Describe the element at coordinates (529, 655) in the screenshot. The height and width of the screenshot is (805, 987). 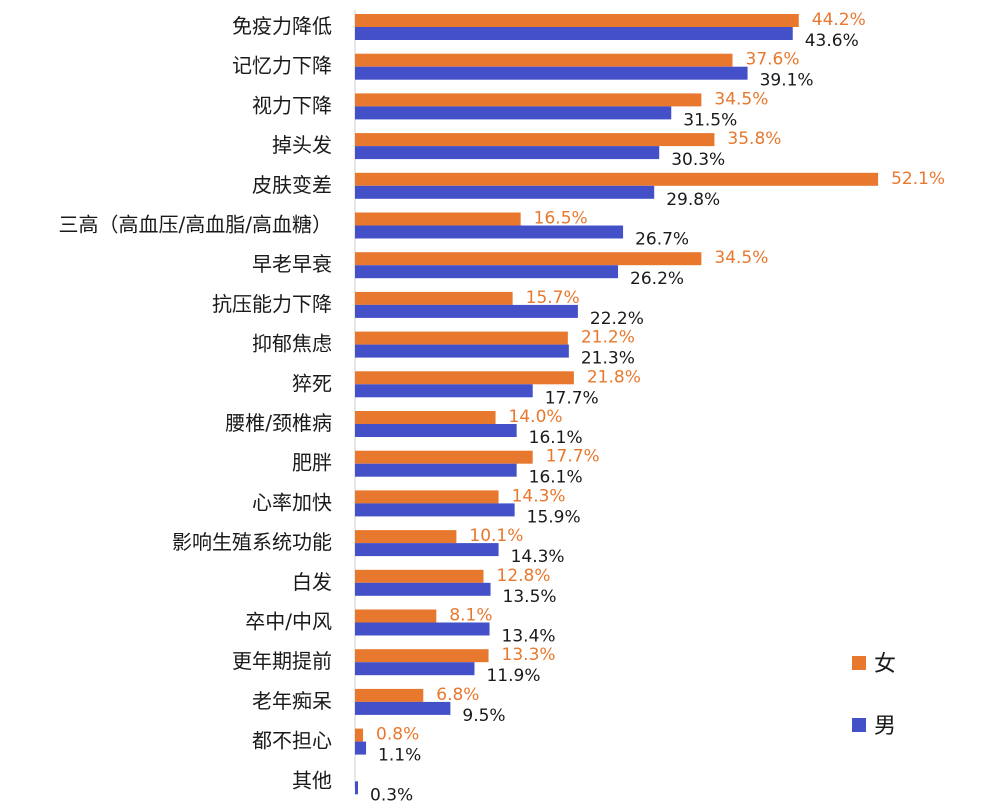
I see `data-label-female: 13.3%` at that location.